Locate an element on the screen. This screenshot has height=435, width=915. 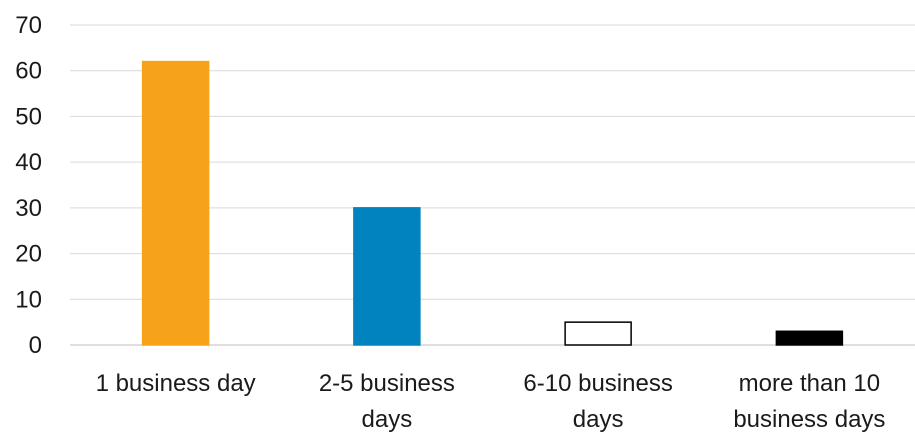
y-tick-label: 30 is located at coordinates (28, 208).